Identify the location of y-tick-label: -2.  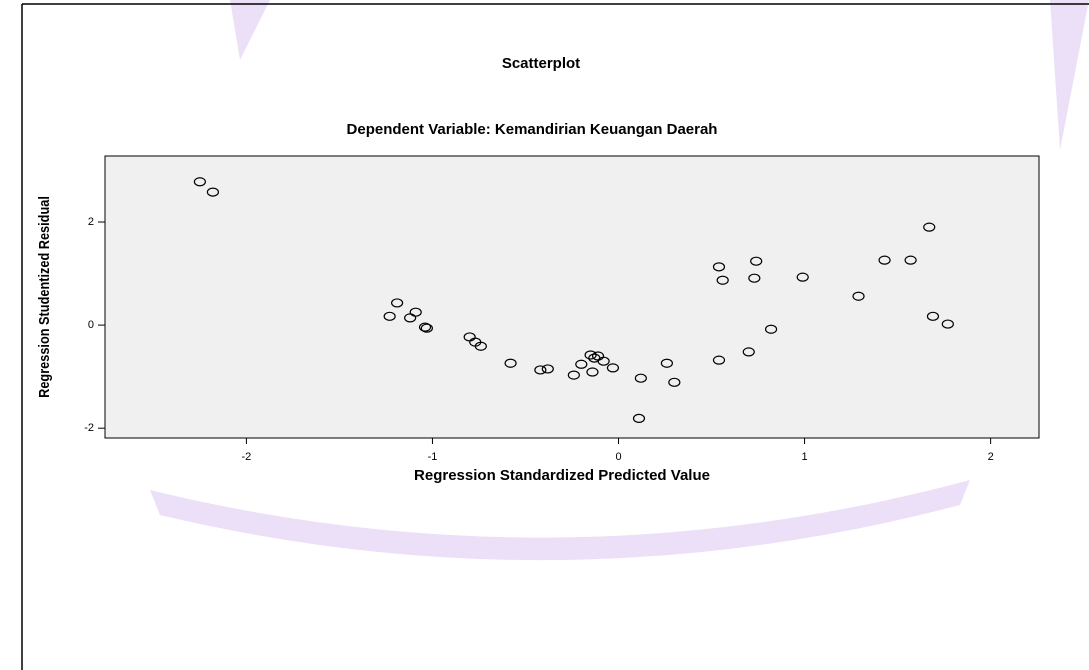
(89, 428).